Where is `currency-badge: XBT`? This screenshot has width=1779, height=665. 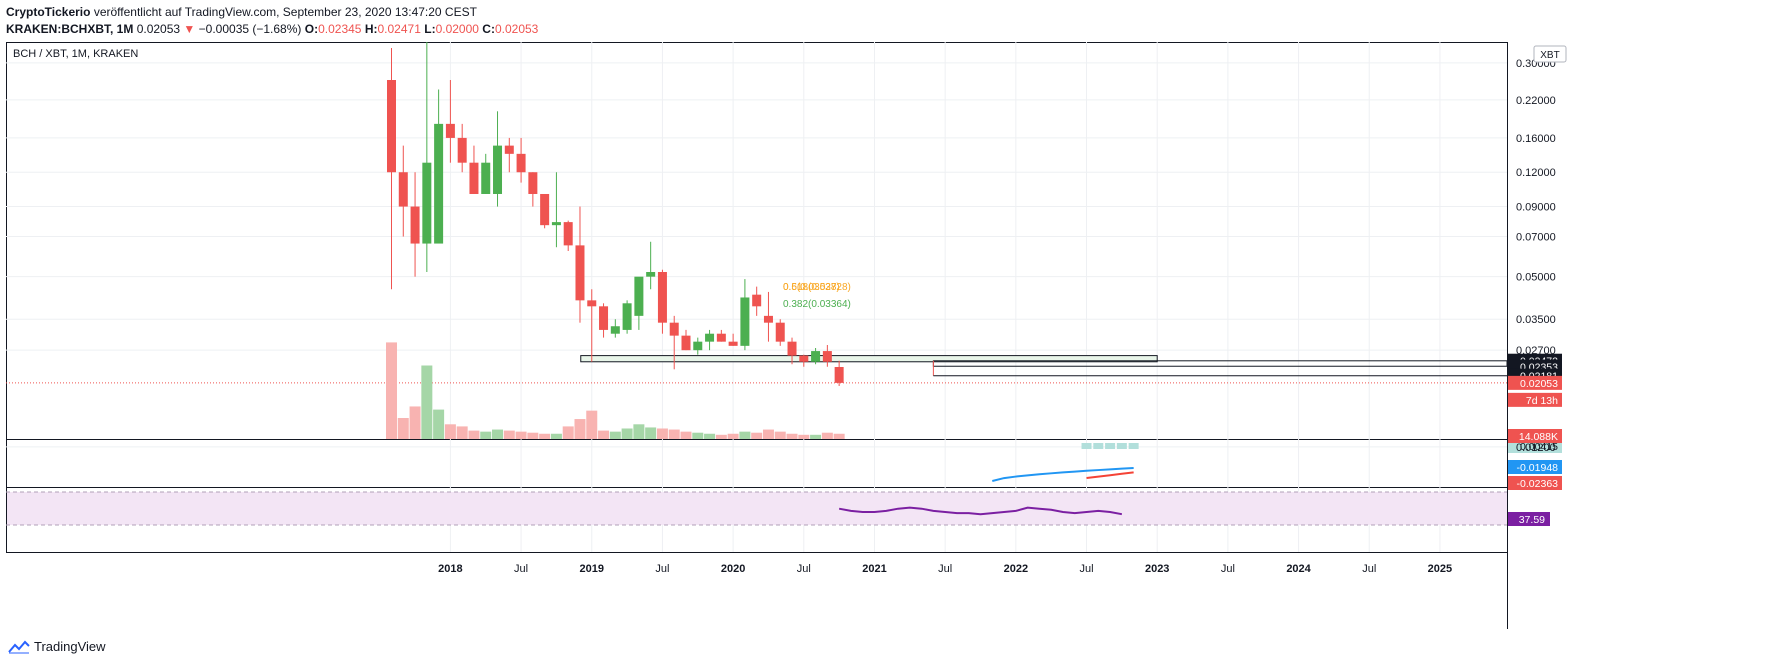
currency-badge: XBT is located at coordinates (1550, 54).